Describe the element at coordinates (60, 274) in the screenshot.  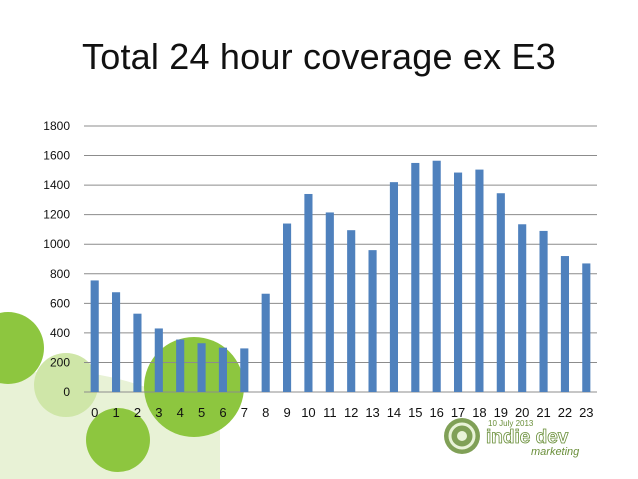
I see `y-tick-label: 800` at that location.